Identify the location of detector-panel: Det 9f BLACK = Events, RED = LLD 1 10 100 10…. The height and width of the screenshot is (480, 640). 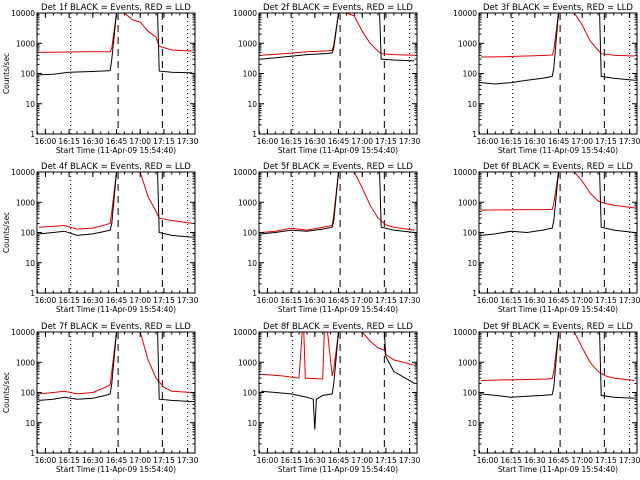
(546, 398).